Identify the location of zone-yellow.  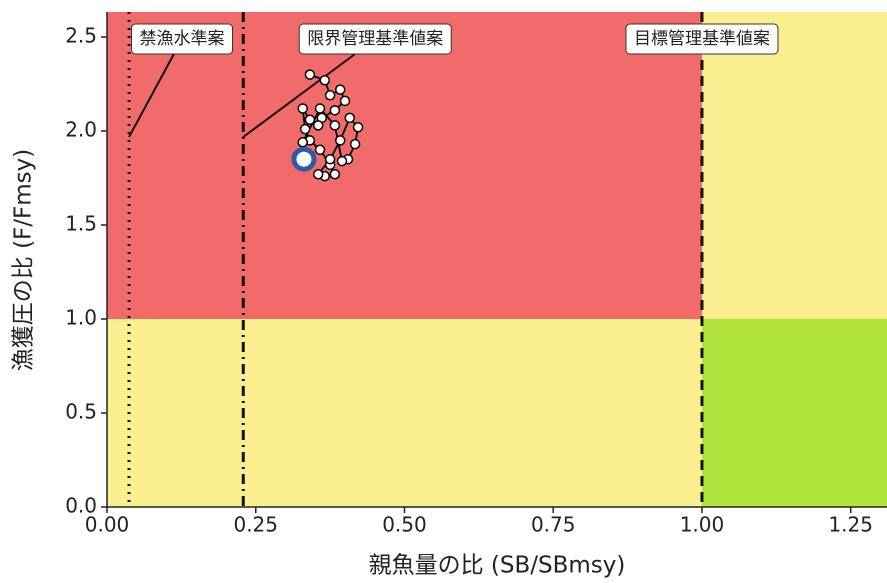
(794, 166).